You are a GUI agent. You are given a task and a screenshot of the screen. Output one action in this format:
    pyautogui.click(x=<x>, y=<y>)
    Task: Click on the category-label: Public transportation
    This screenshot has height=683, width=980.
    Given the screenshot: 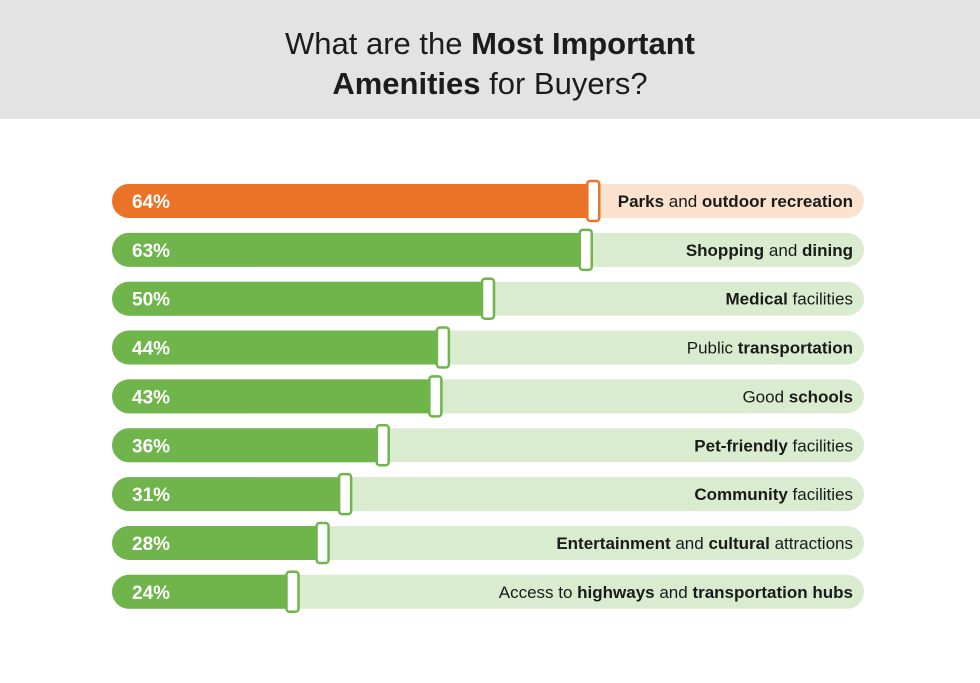 What is the action you would take?
    pyautogui.click(x=770, y=348)
    